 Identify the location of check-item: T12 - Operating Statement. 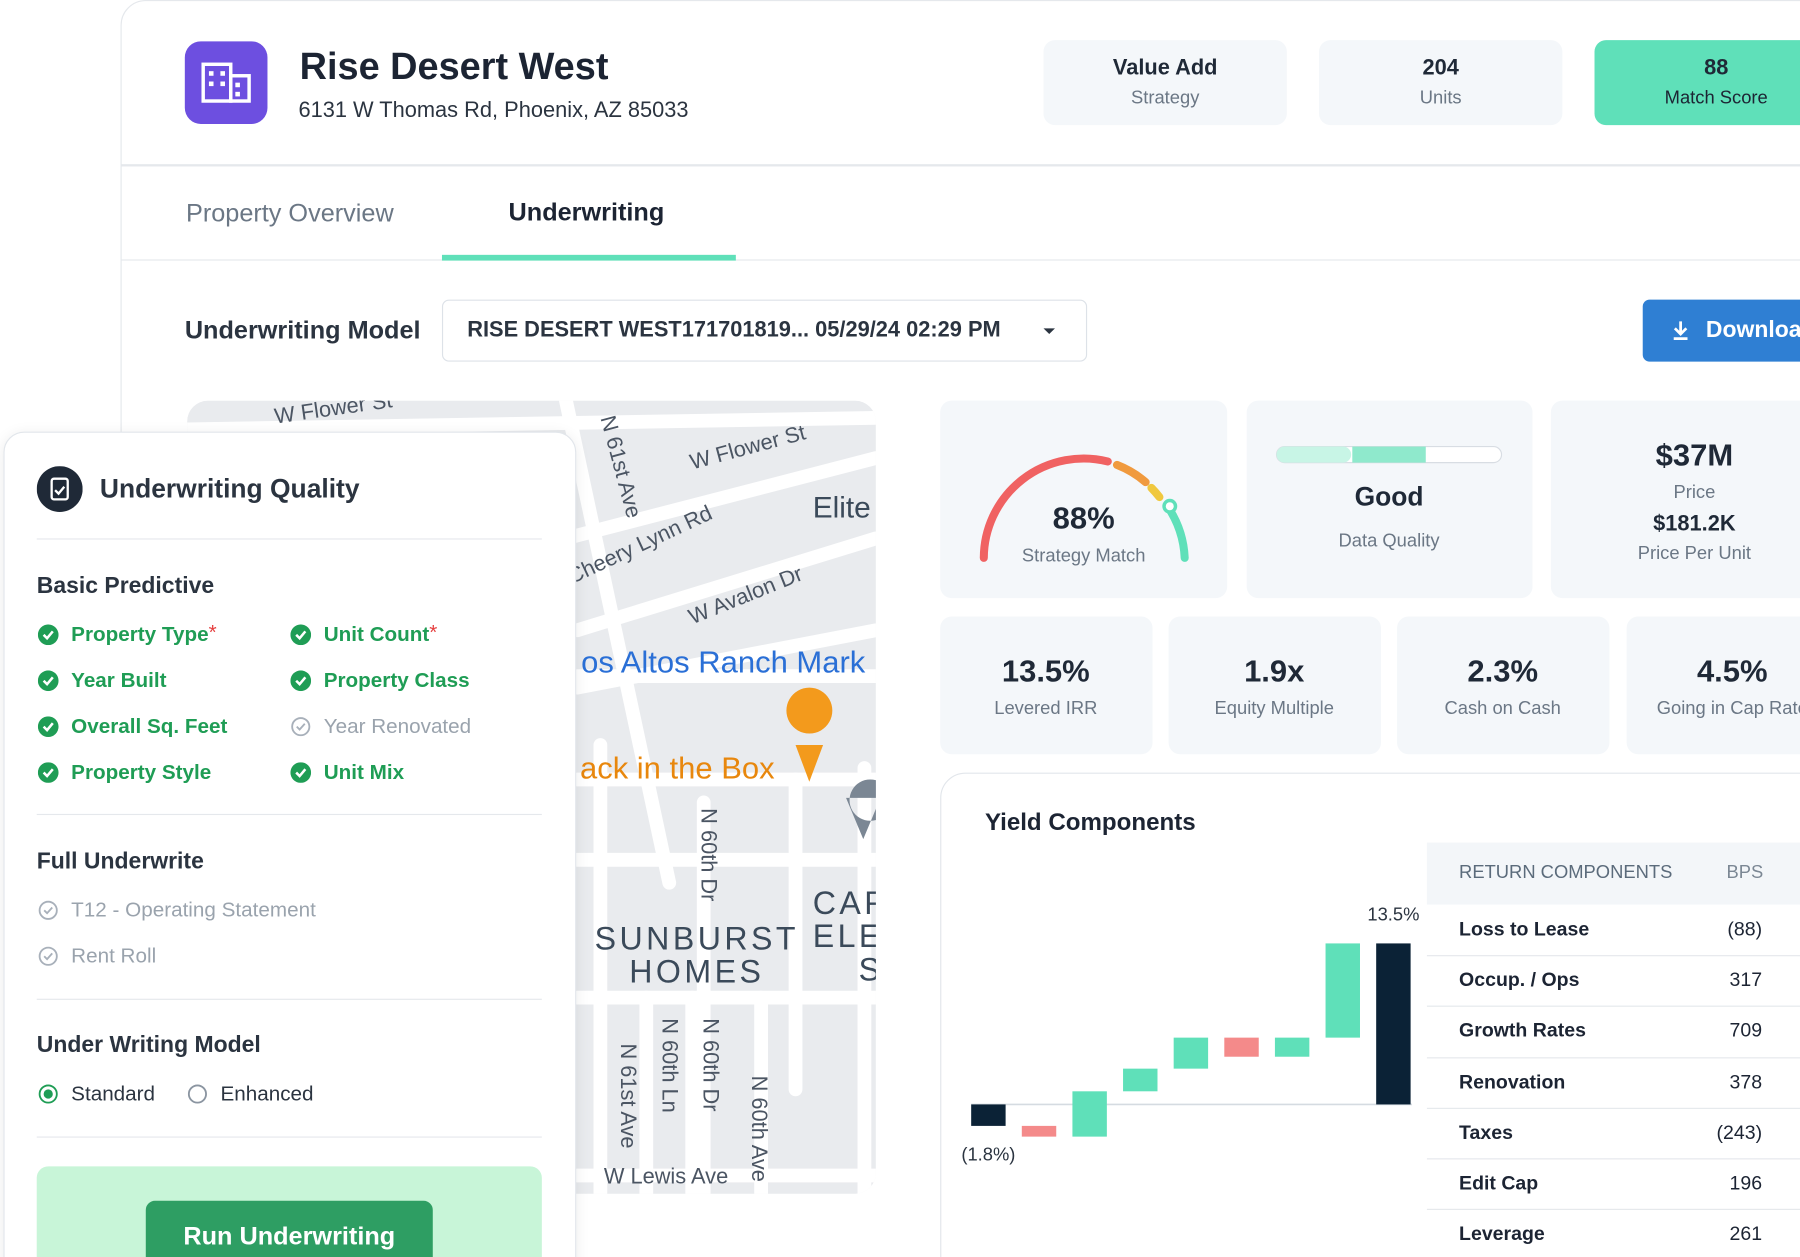
(193, 910).